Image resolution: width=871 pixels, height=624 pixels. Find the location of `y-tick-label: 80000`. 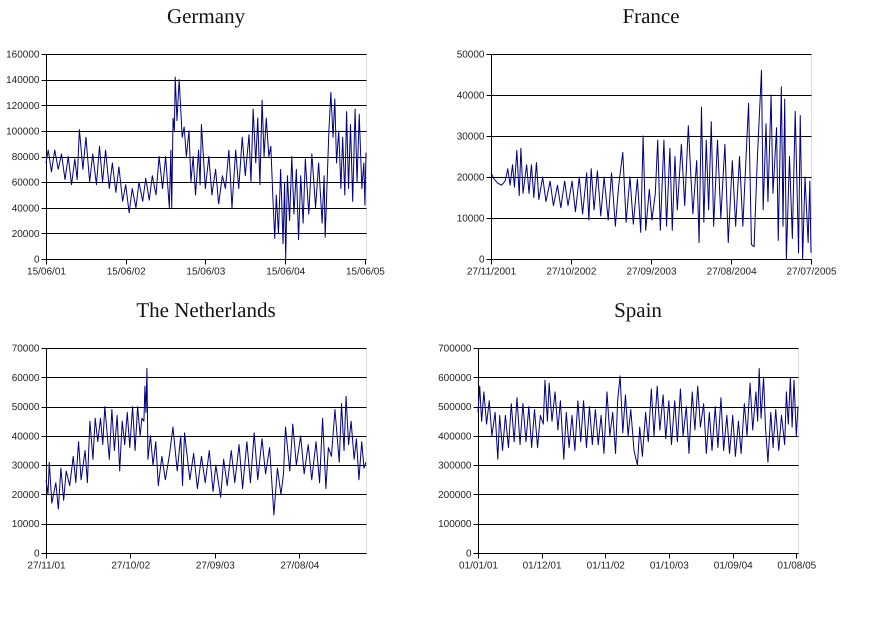

y-tick-label: 80000 is located at coordinates (26, 157).